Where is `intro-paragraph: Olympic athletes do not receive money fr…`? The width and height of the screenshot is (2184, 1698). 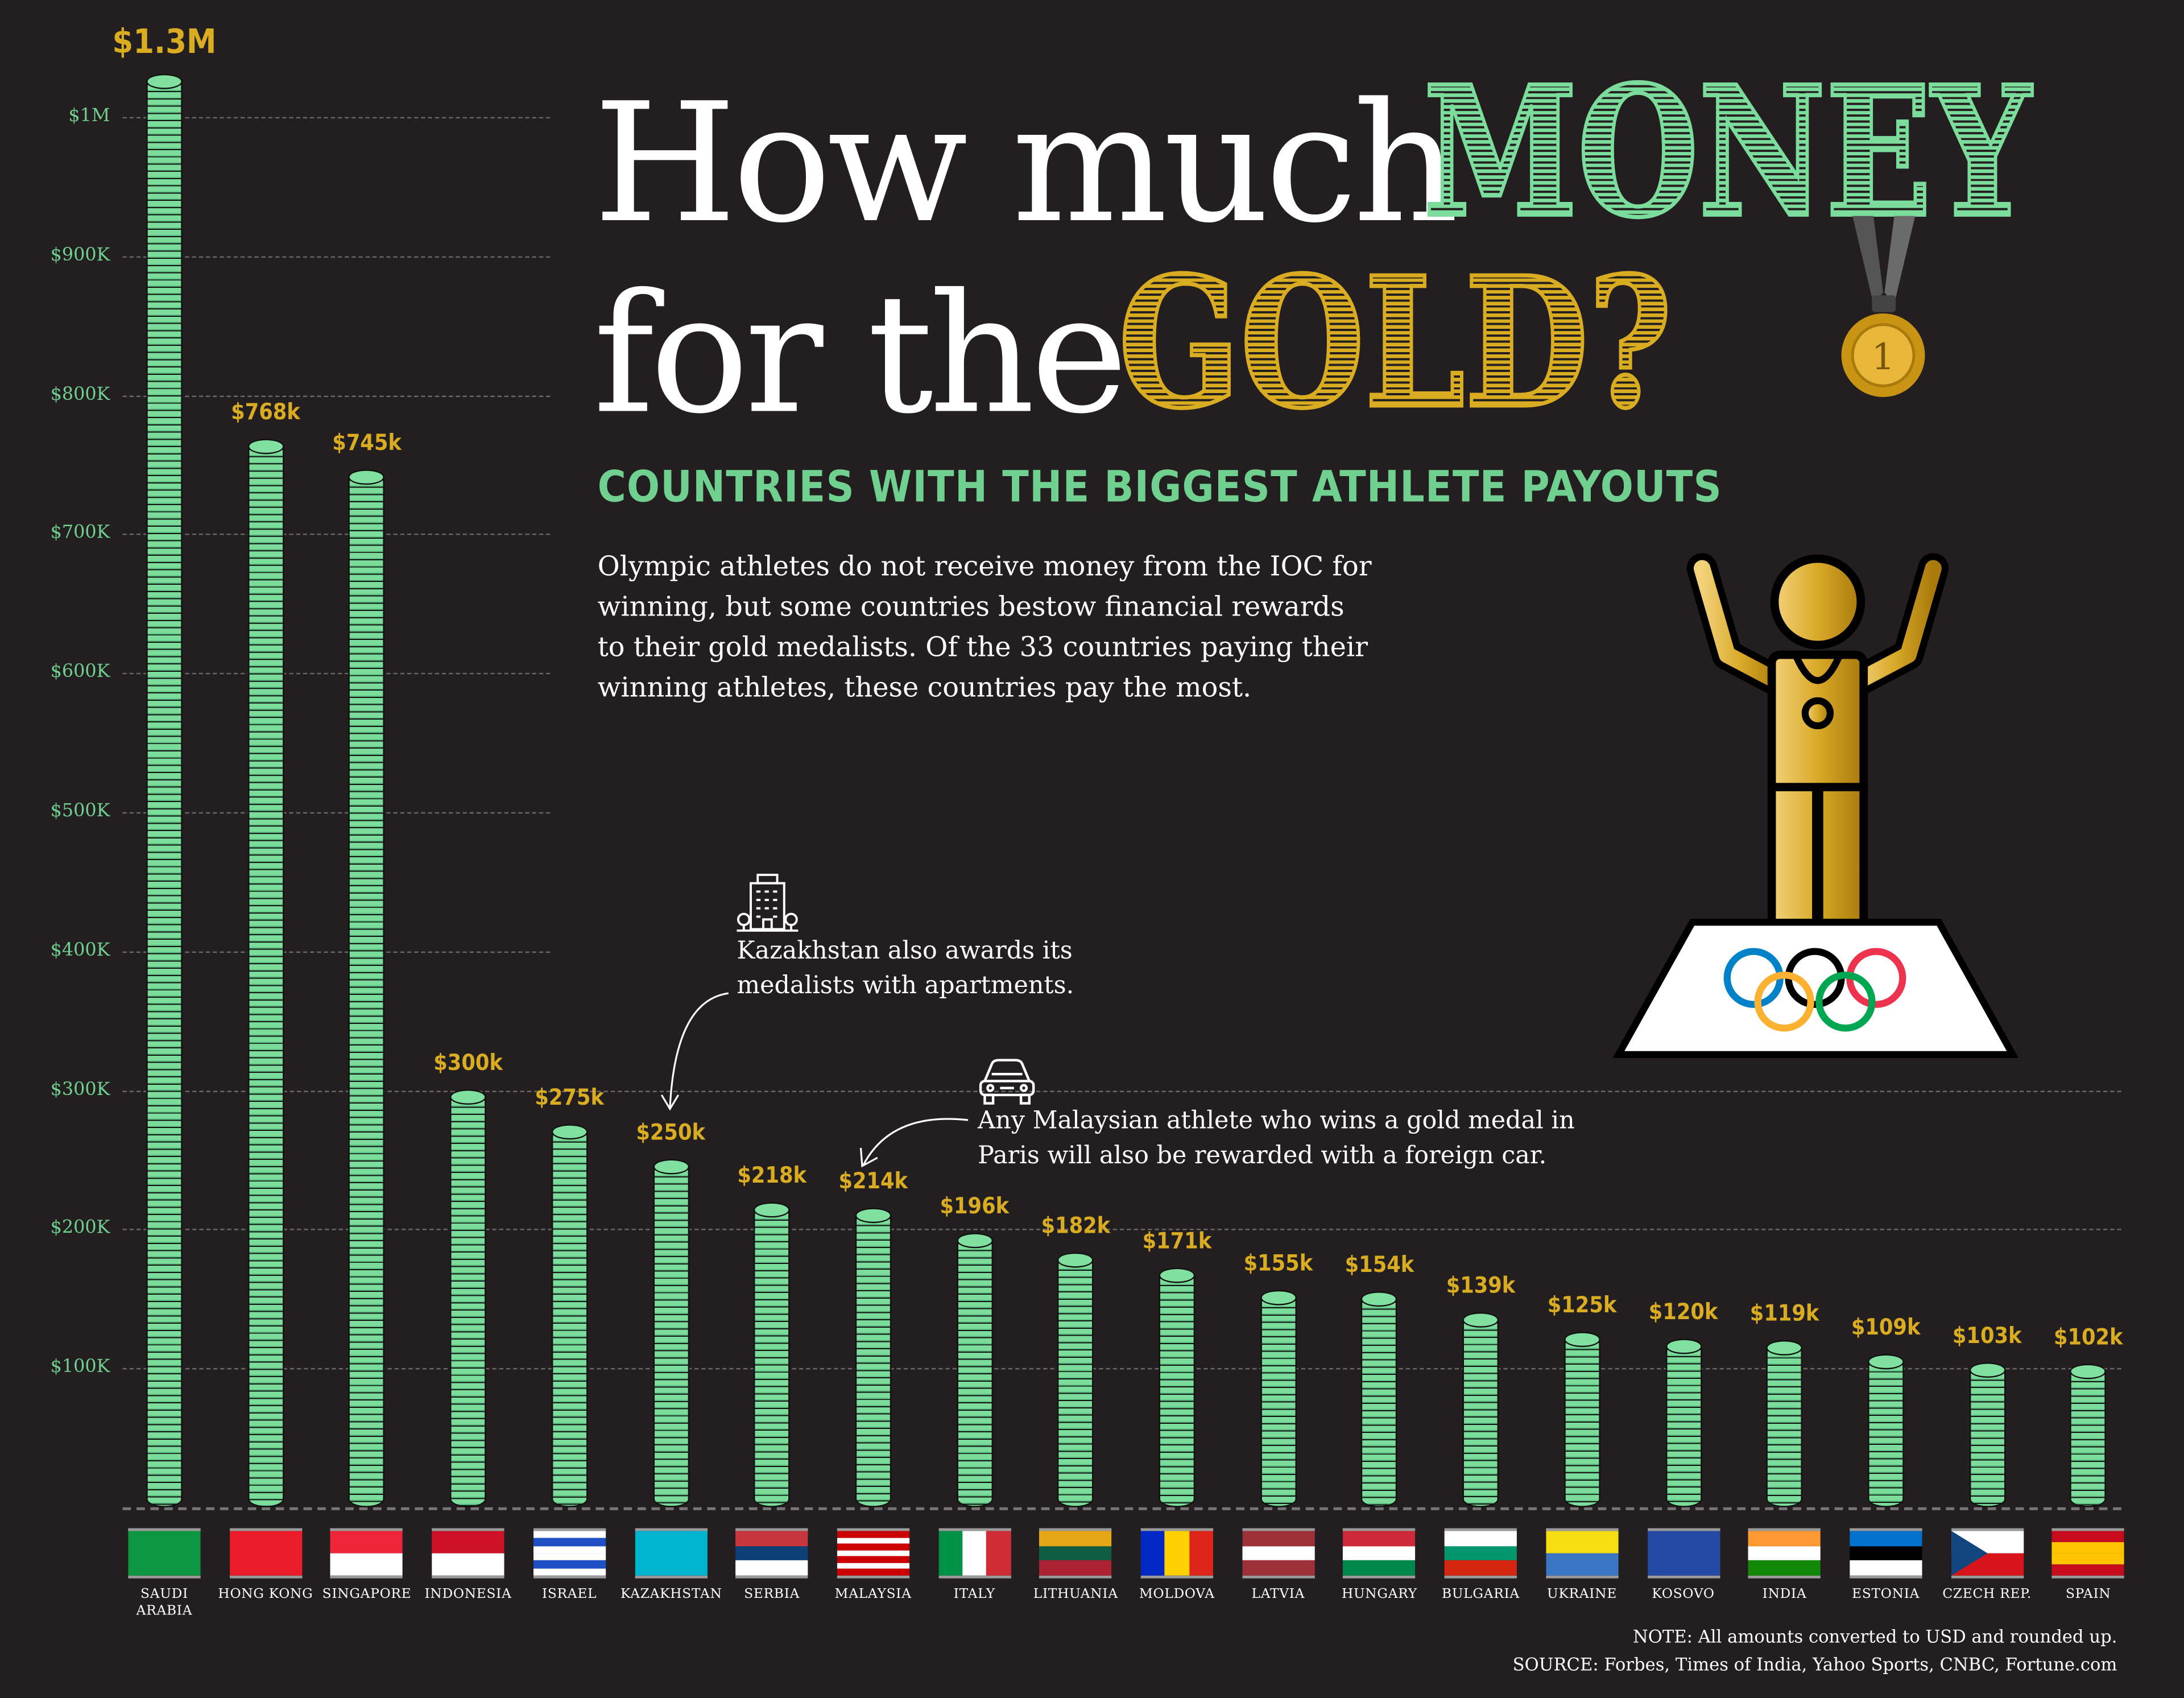 intro-paragraph: Olympic athletes do not receive money fr… is located at coordinates (1015, 627).